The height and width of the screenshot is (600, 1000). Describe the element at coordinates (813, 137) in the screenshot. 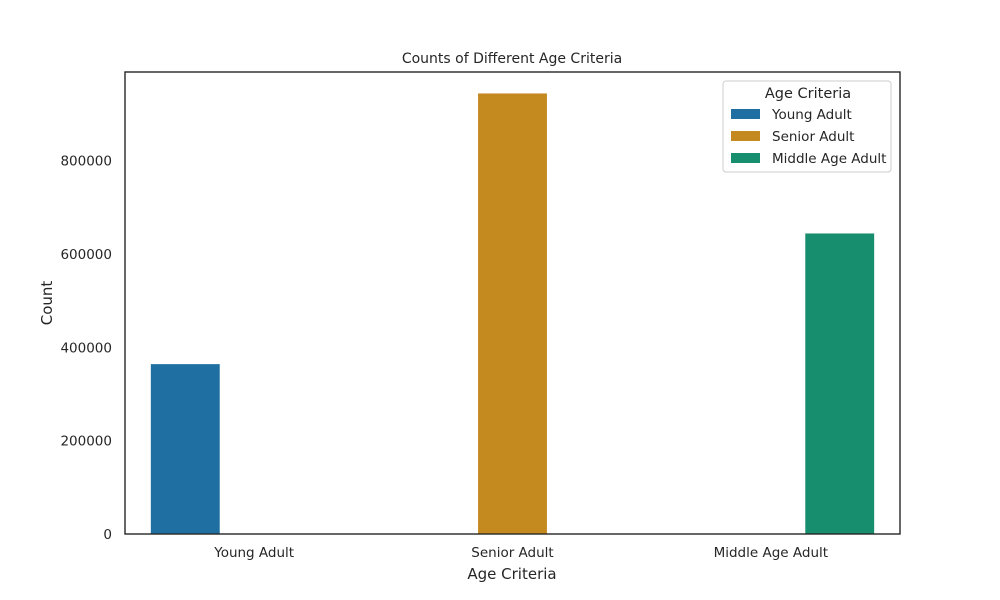

I see `legend-label: Senior Adult` at that location.